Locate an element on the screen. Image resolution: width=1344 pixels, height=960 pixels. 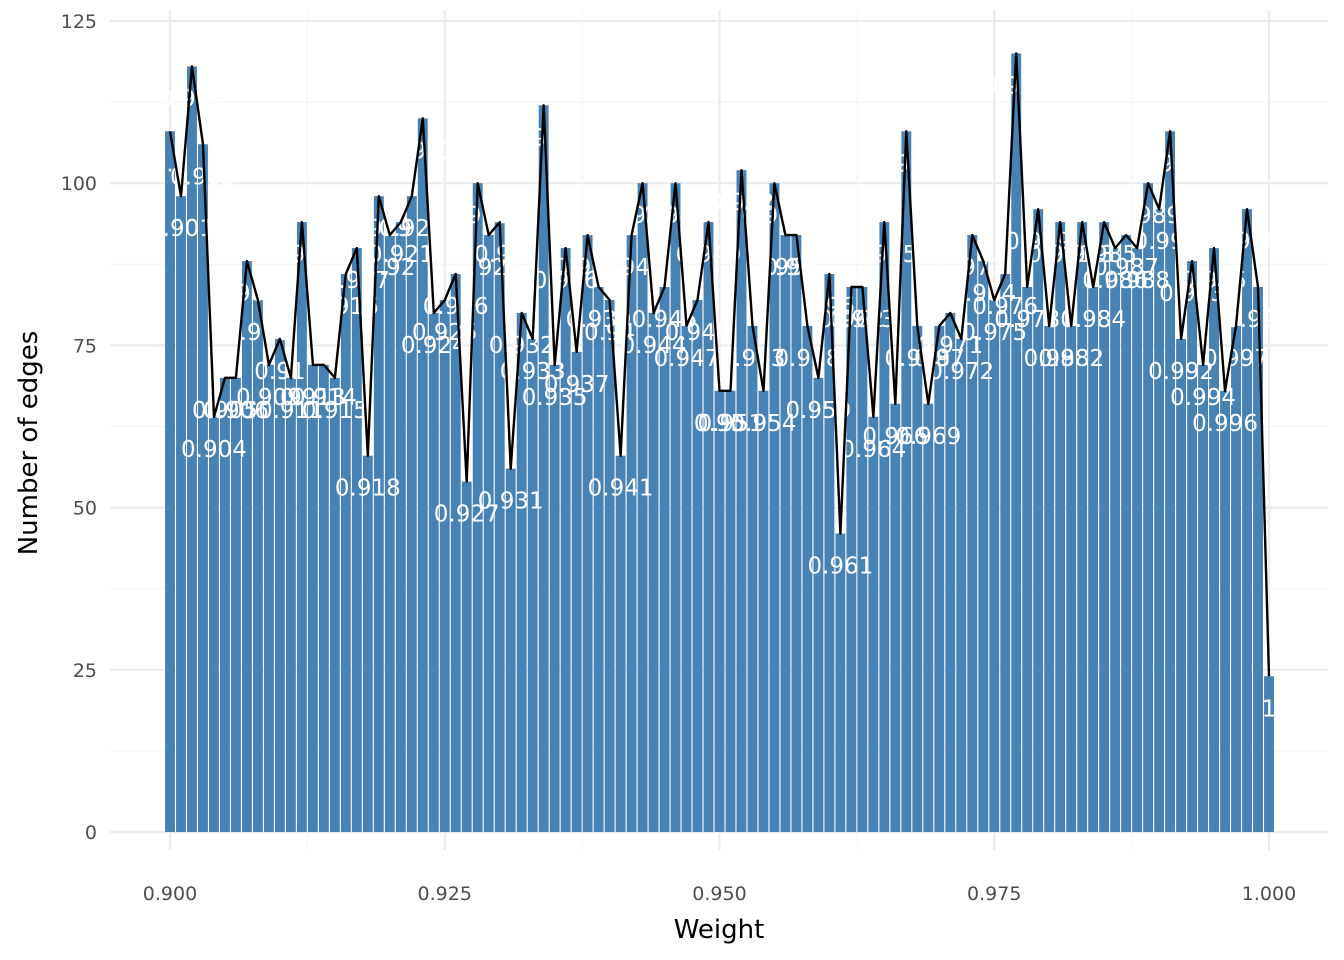
bar-label: 0.955 is located at coordinates (775, 216).